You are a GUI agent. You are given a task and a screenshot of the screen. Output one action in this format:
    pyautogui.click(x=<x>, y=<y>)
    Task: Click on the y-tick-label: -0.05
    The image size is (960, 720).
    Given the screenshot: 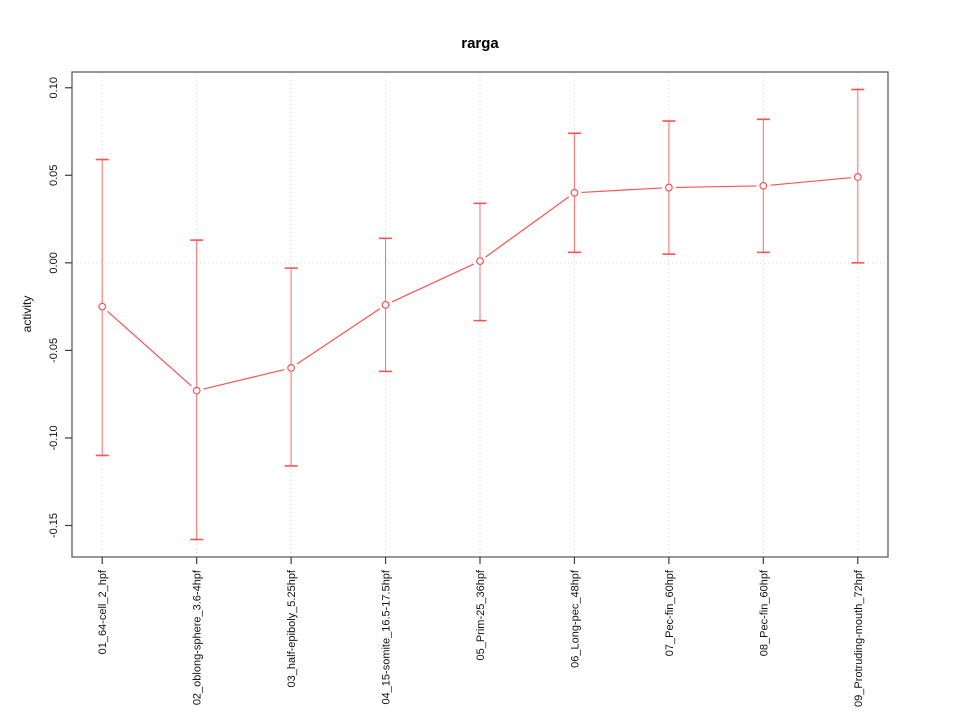 What is the action you would take?
    pyautogui.click(x=54, y=350)
    